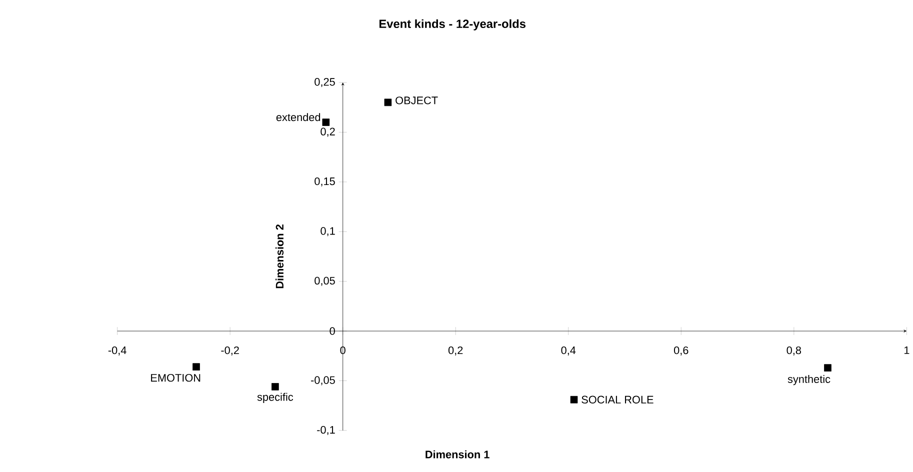 The image size is (913, 472). I want to click on y-axis-title: Dimension 2, so click(280, 256).